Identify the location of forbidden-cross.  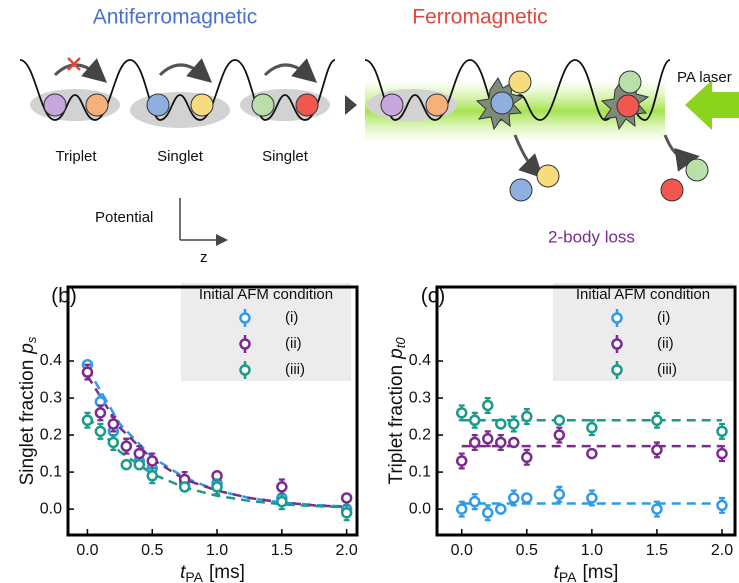
(74, 64).